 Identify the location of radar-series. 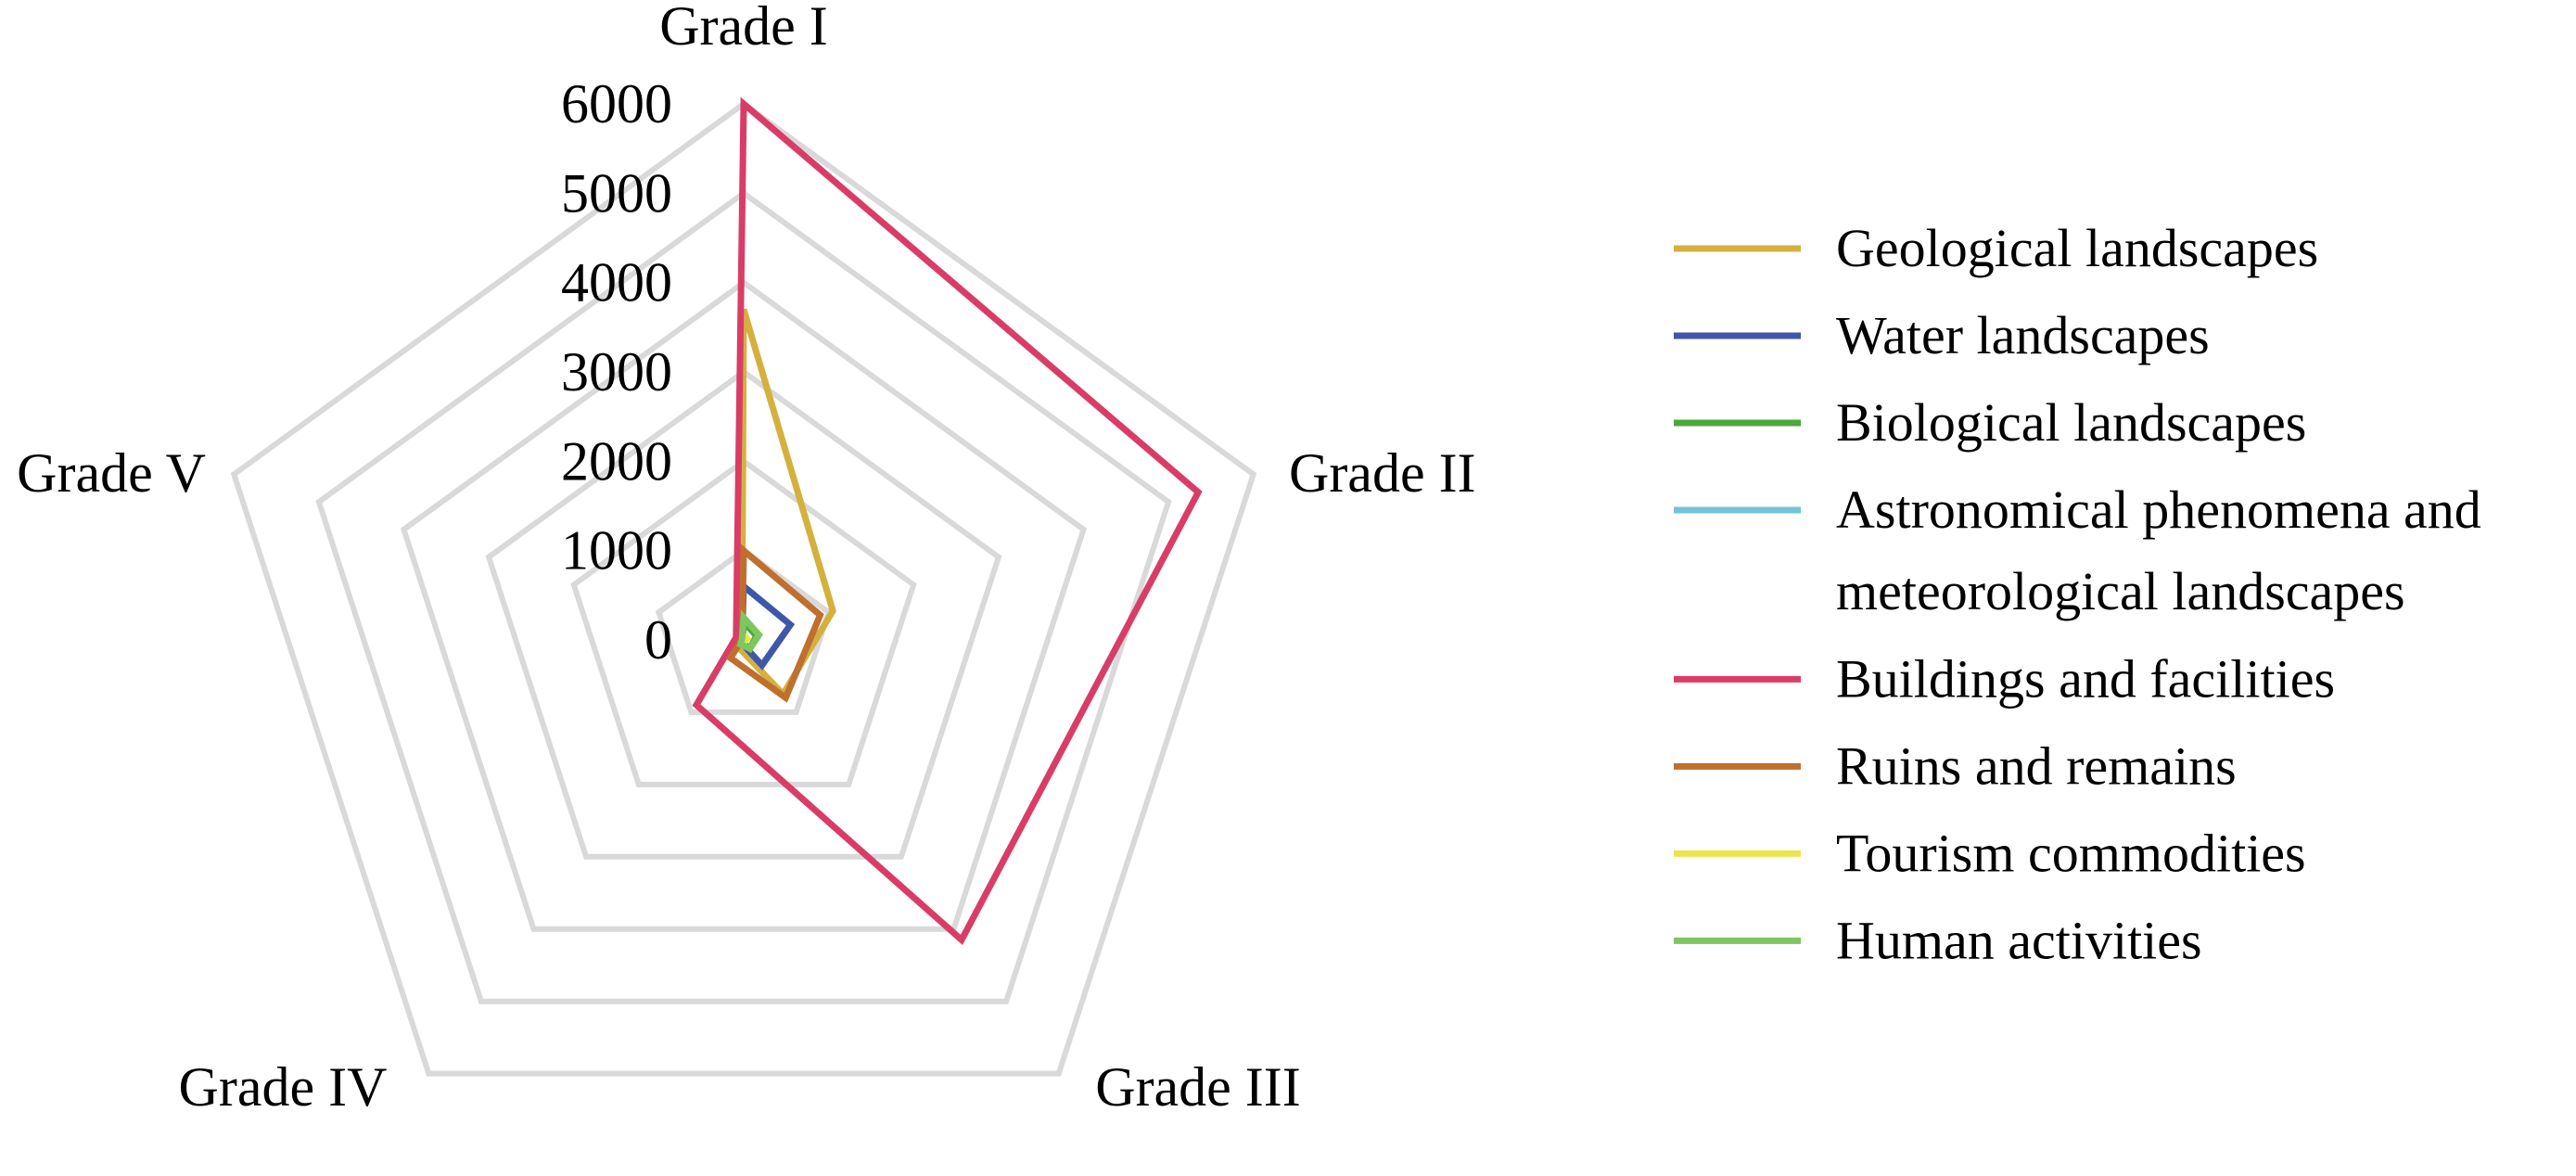
(947, 520).